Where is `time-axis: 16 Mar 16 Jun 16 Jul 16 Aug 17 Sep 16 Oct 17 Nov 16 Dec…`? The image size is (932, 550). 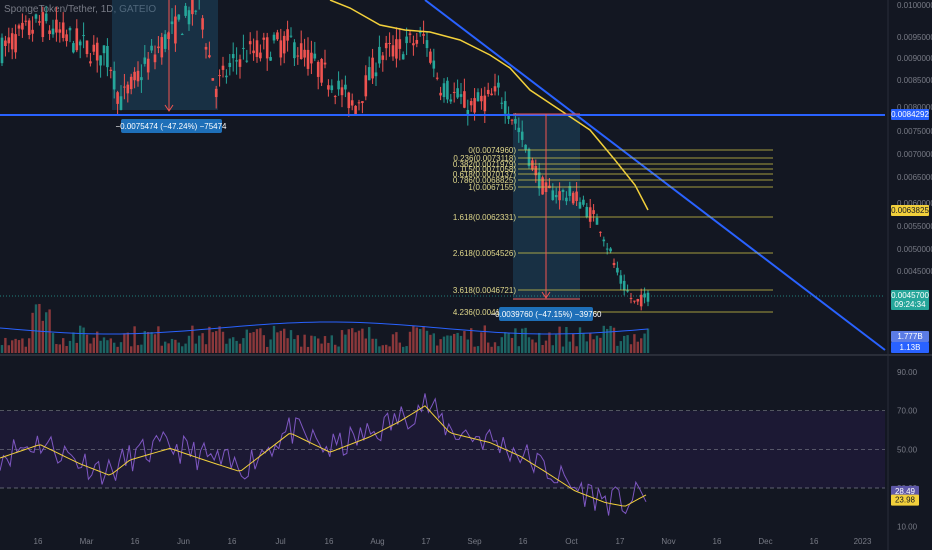
time-axis: 16 Mar 16 Jun 16 Jul 16 Aug 17 Sep 16 Oct 17 Nov 16 Dec… is located at coordinates (453, 541).